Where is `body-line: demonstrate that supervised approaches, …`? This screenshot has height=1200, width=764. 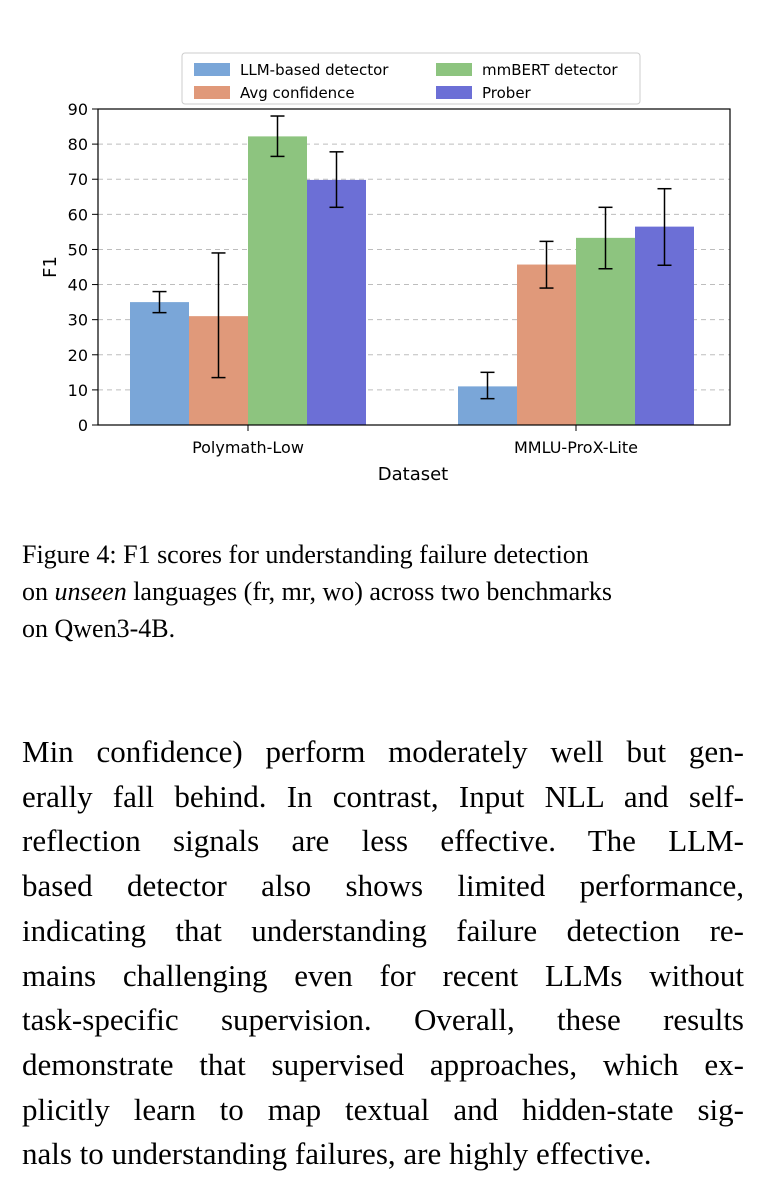
body-line: demonstrate that supervised approaches, … is located at coordinates (383, 1064).